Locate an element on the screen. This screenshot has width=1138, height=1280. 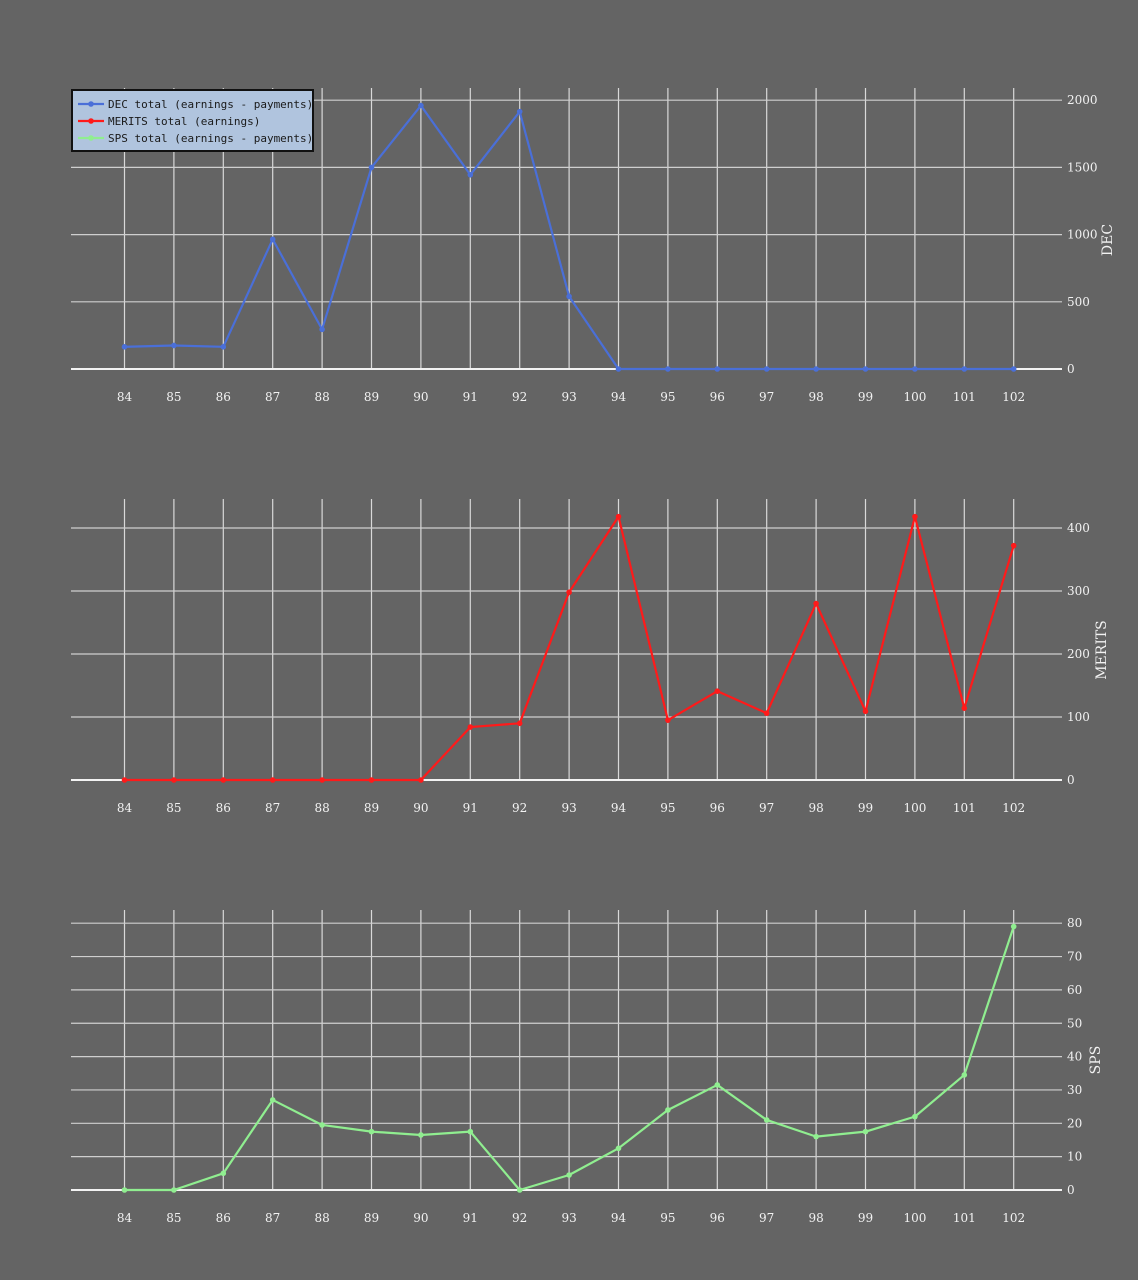
y-tick-label: 100 is located at coordinates (1078, 717).